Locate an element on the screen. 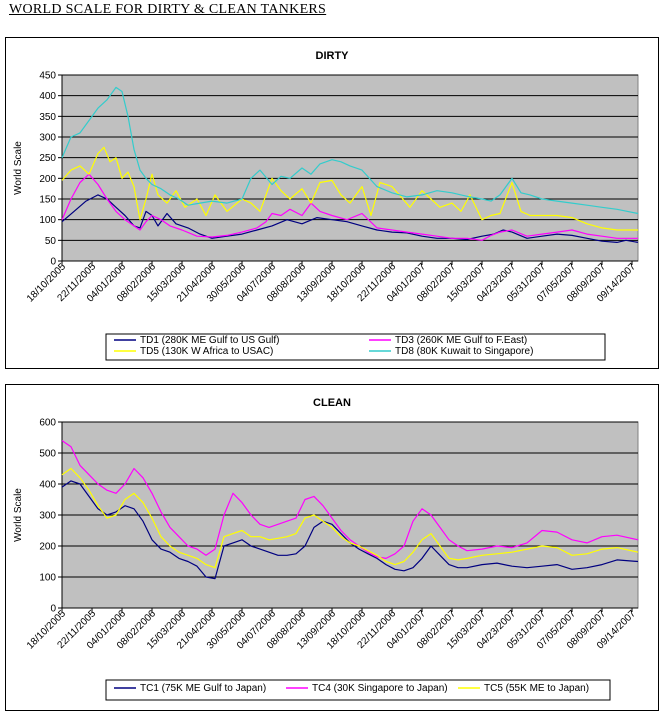 The height and width of the screenshot is (716, 666). y-tick-label: 450 is located at coordinates (47, 76).